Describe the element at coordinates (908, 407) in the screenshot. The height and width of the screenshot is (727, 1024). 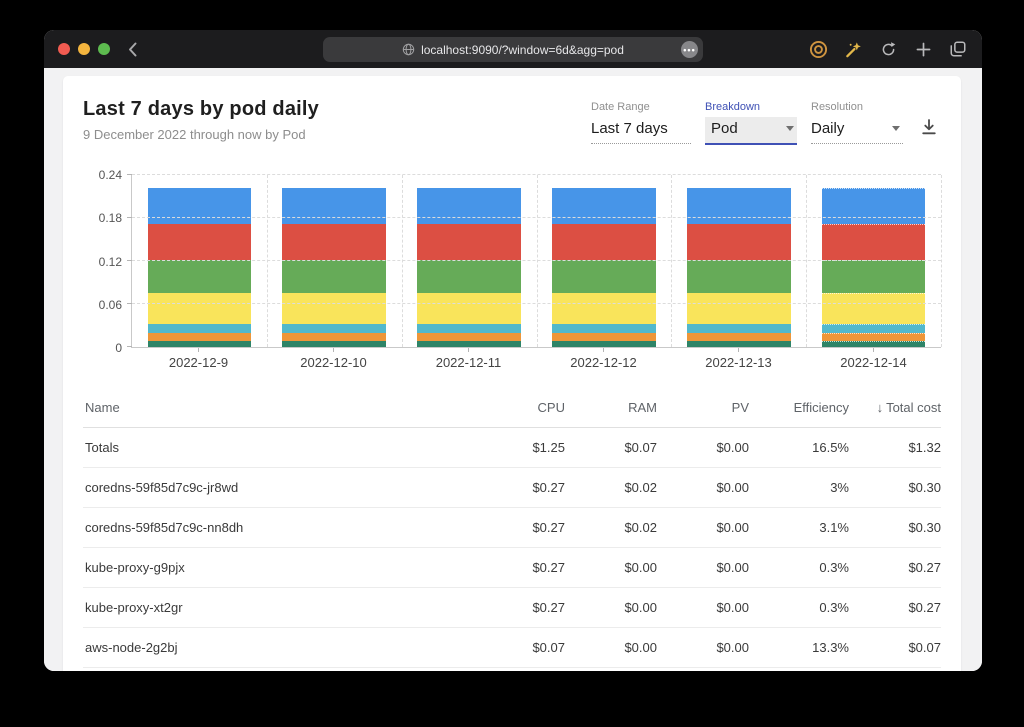
I see `column-header-total-cost: ↓ Total cost` at that location.